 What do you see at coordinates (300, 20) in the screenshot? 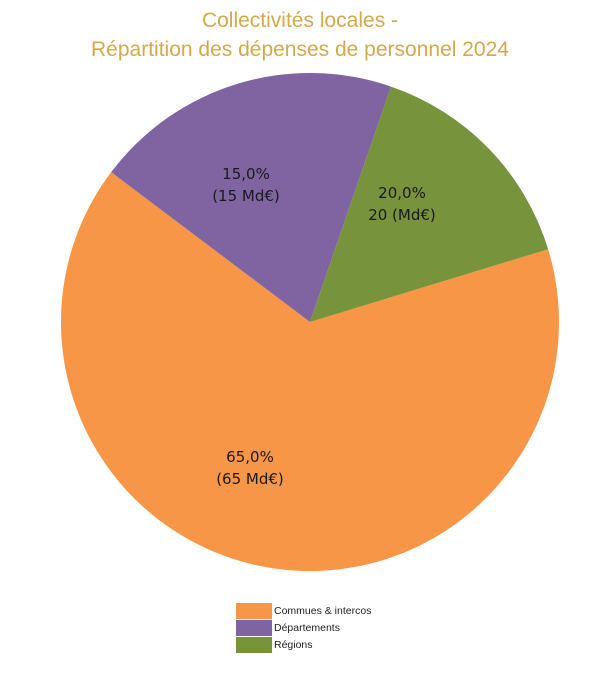
I see `chart-title-line1: Collectivités locales -` at bounding box center [300, 20].